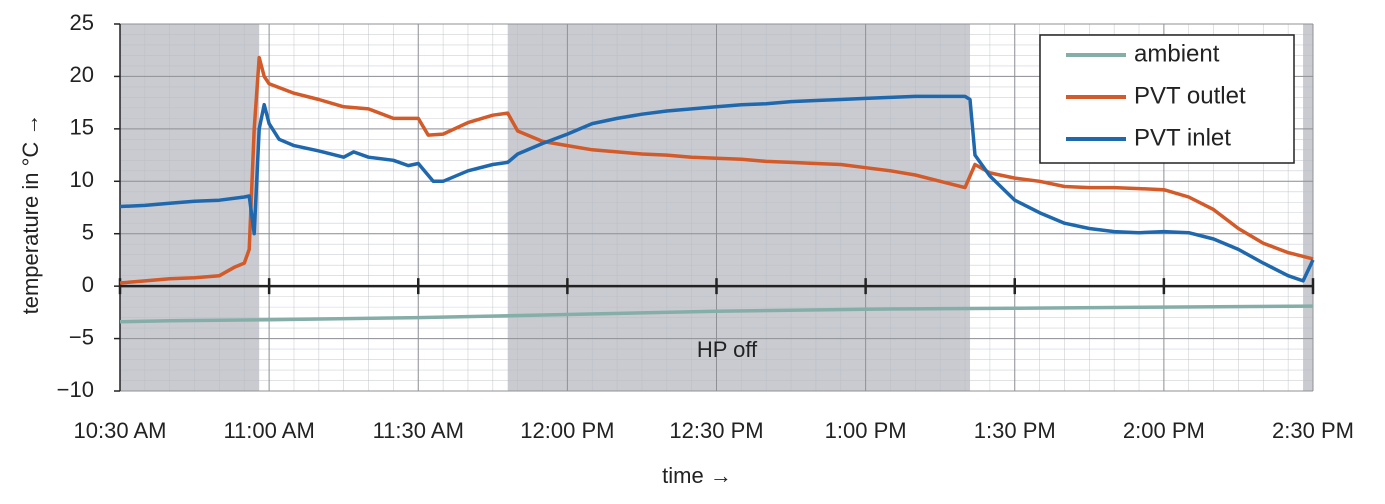  What do you see at coordinates (716, 430) in the screenshot?
I see `x-tick-label: 12:30 PM` at bounding box center [716, 430].